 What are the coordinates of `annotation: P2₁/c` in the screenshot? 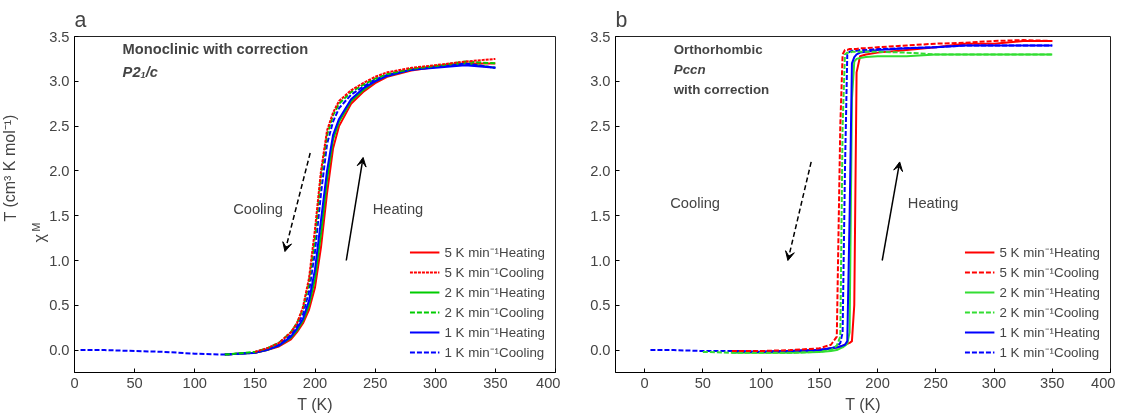 It's located at (140, 71).